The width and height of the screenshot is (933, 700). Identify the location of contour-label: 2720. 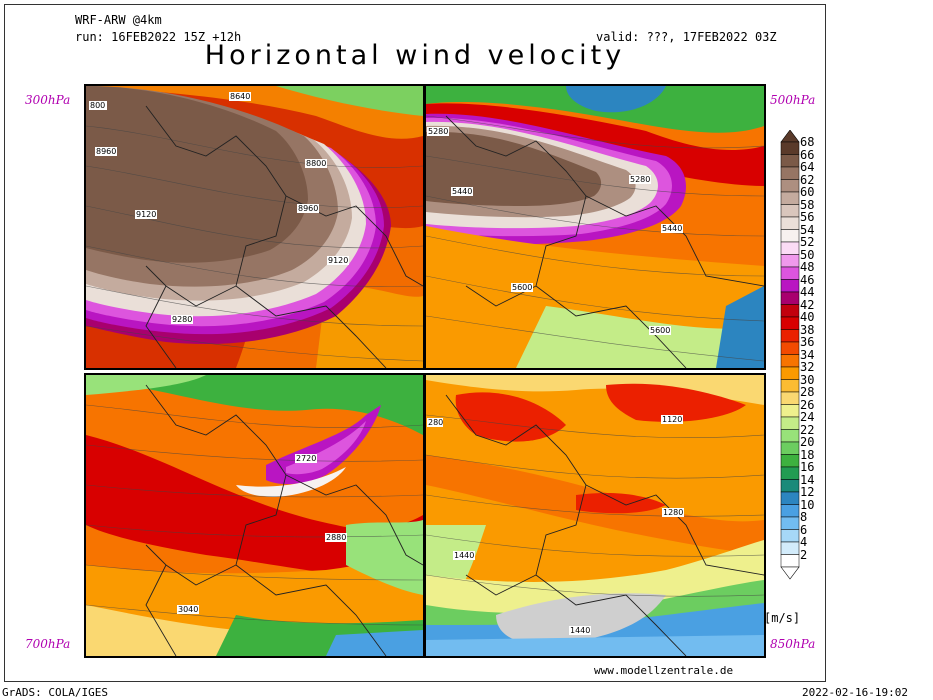
(306, 458).